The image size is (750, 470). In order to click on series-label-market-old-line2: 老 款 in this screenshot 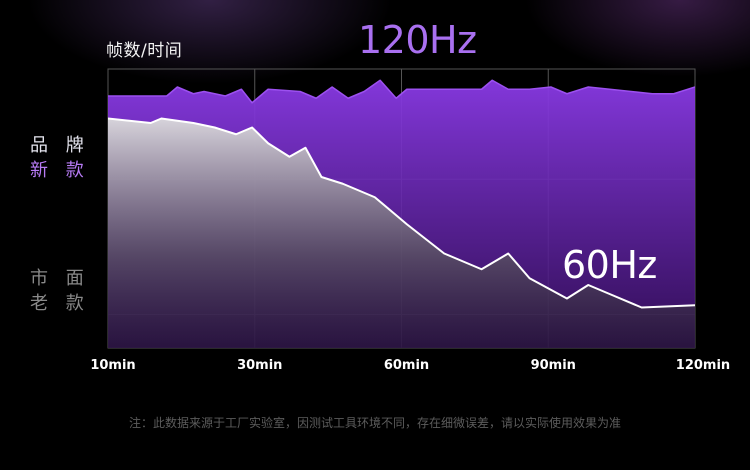, I will do `click(60, 303)`.